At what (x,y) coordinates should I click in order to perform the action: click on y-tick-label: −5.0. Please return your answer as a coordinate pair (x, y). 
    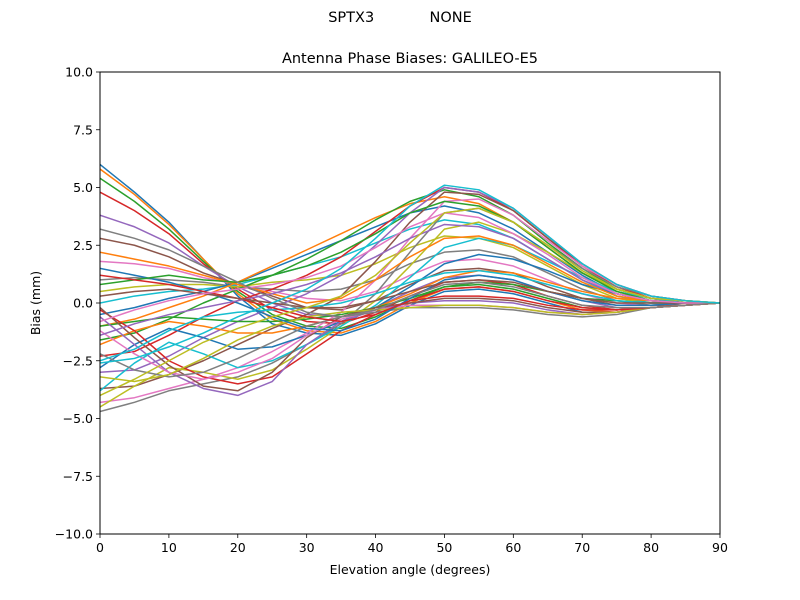
    Looking at the image, I should click on (78, 418).